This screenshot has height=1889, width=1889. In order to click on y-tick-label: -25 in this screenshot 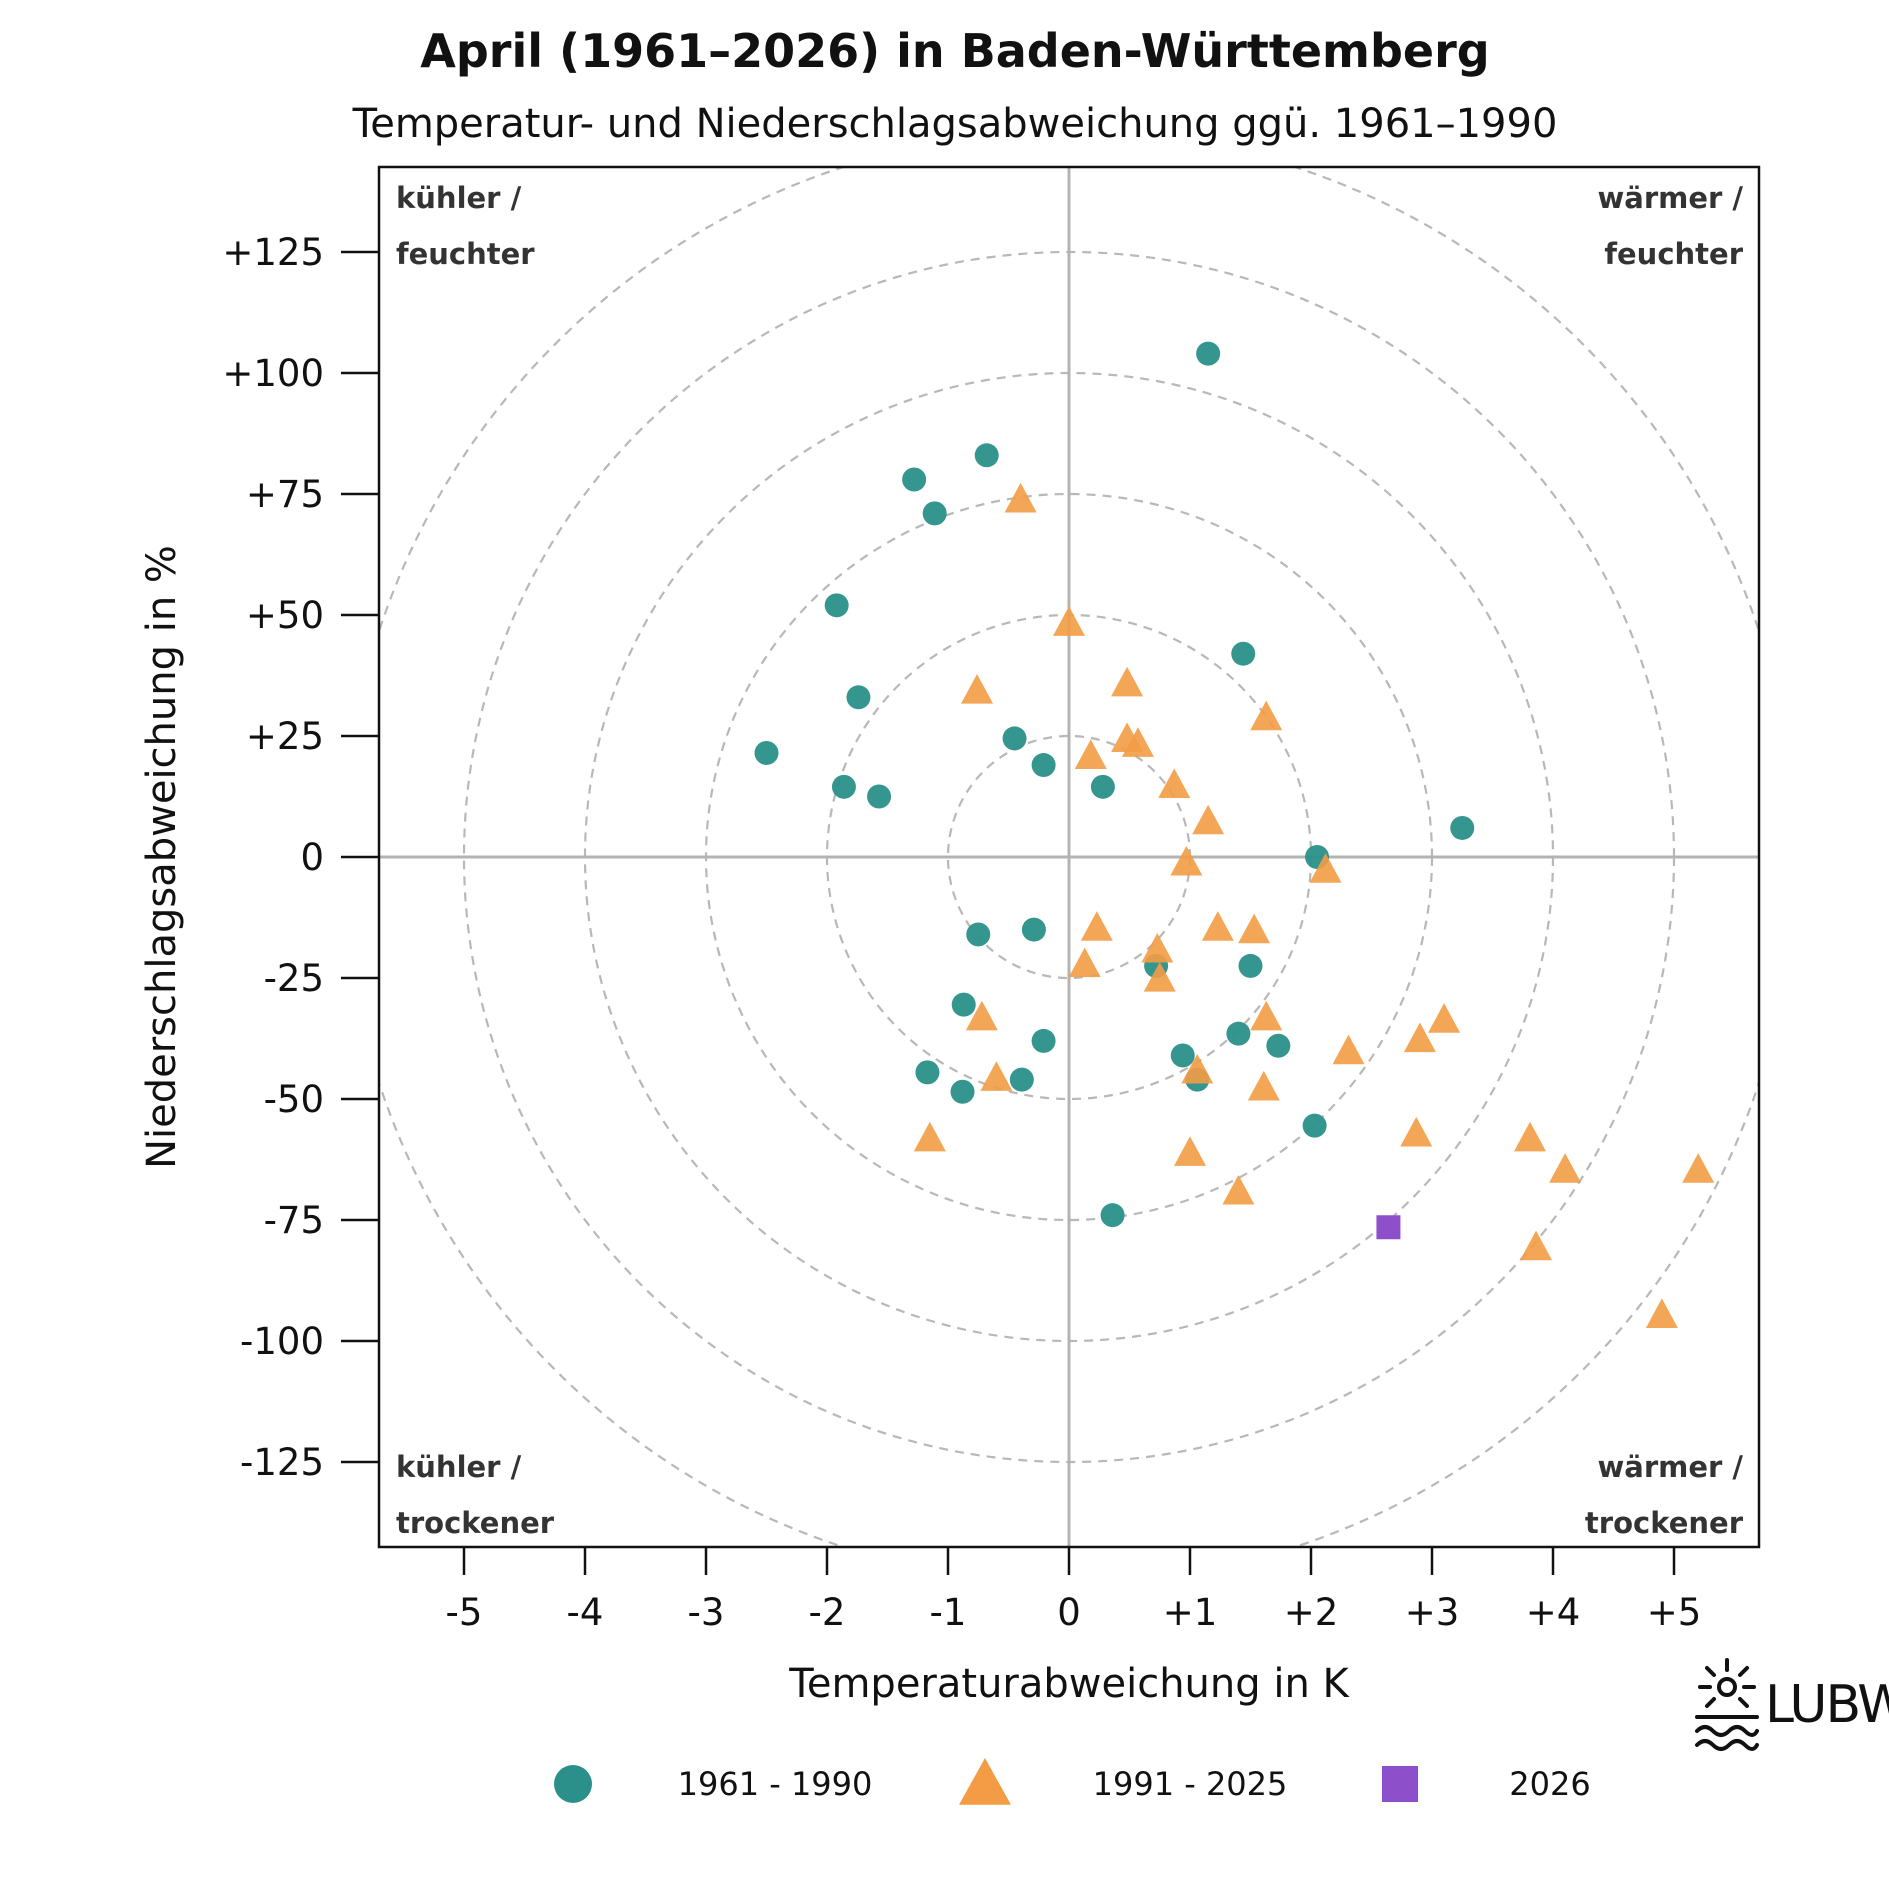, I will do `click(294, 978)`.